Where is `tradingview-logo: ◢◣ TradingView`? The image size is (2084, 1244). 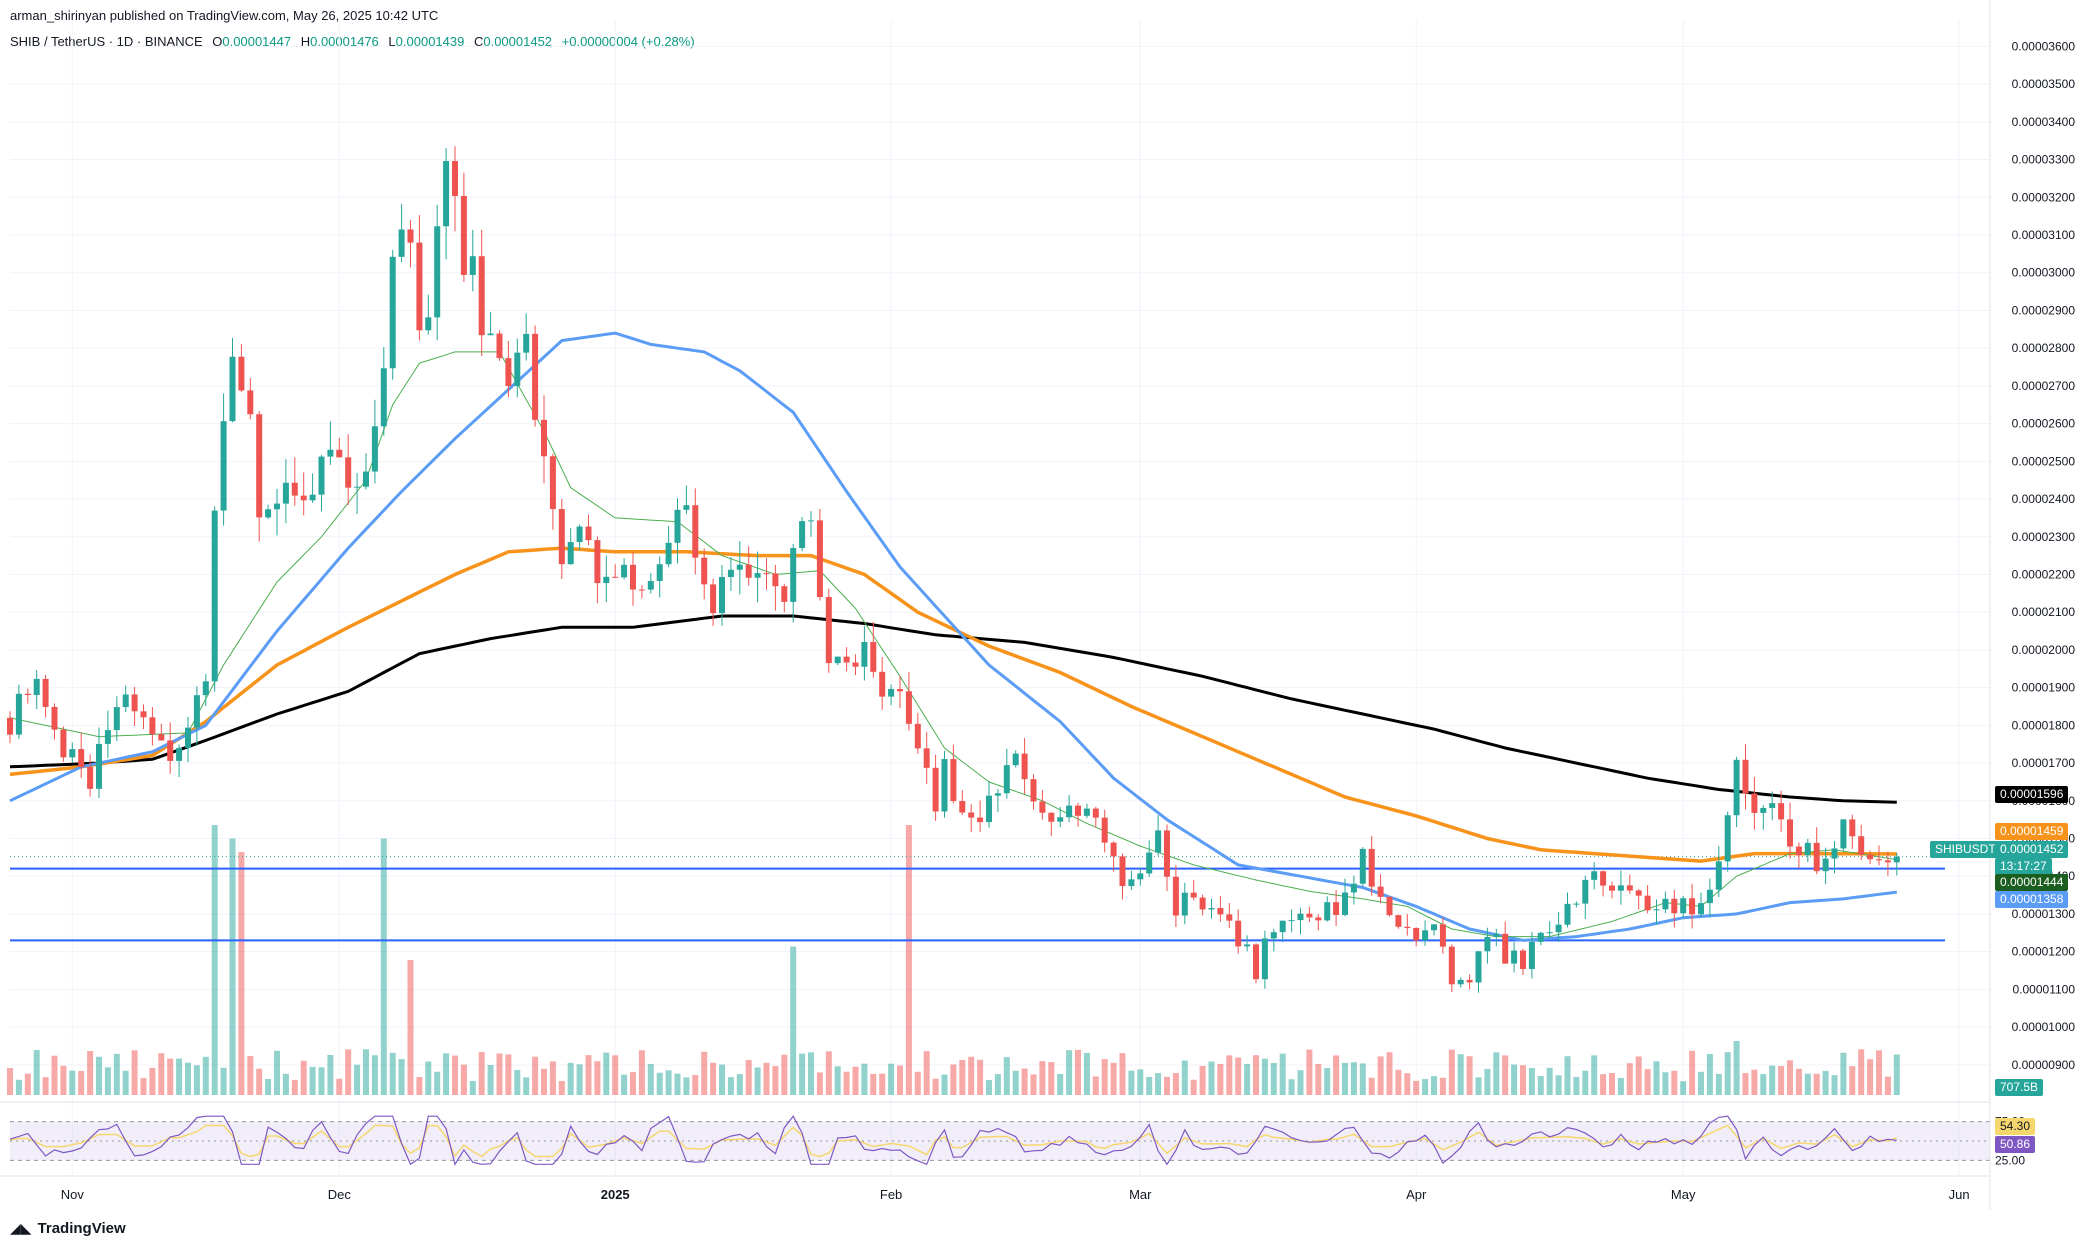
tradingview-logo: ◢◣ TradingView is located at coordinates (68, 1228).